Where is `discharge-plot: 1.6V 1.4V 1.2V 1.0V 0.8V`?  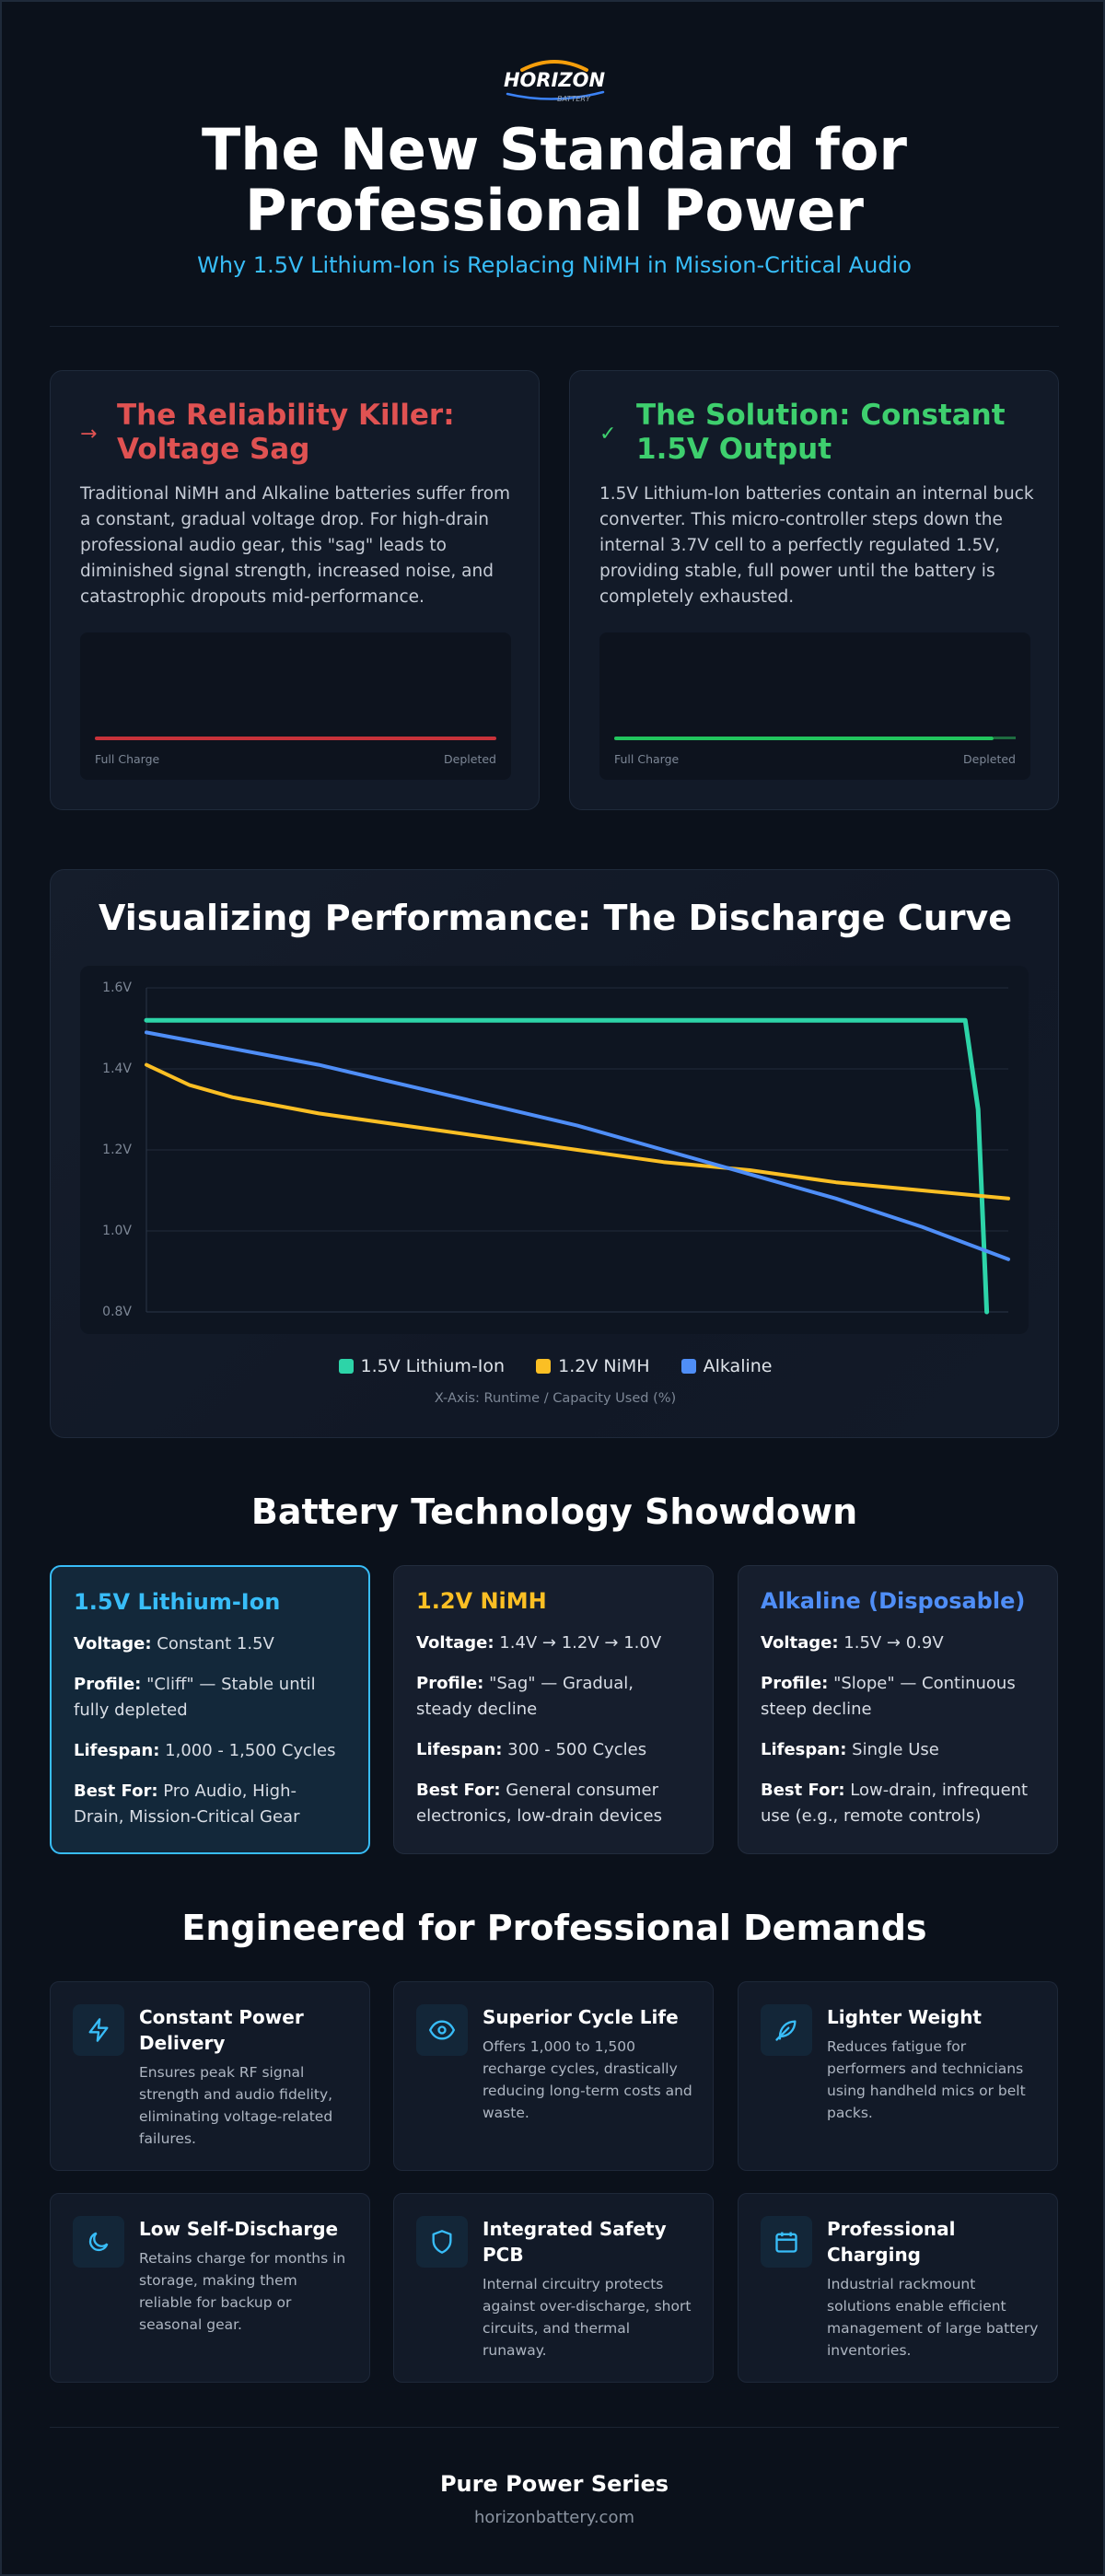
discharge-plot: 1.6V 1.4V 1.2V 1.0V 0.8V is located at coordinates (554, 1150).